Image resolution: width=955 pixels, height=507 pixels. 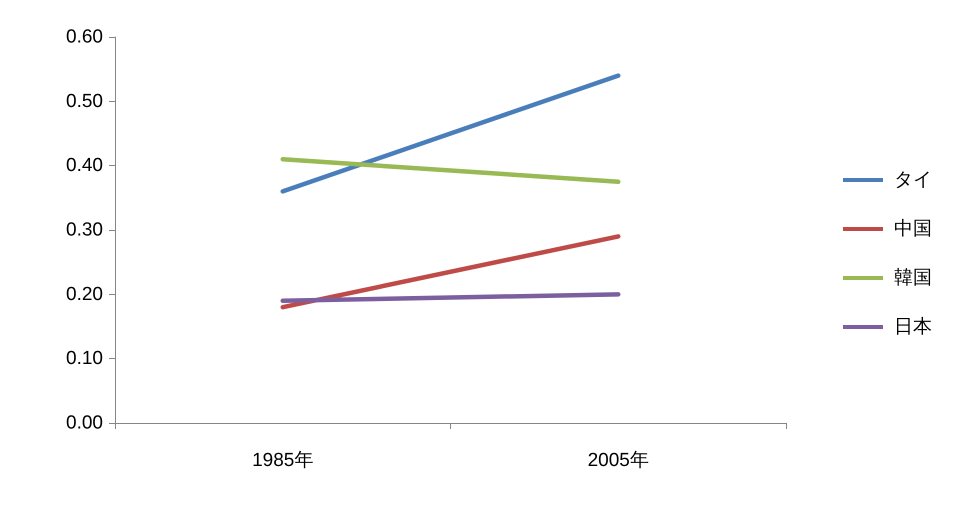 I want to click on y-tick-label: 0.20, so click(x=84, y=294).